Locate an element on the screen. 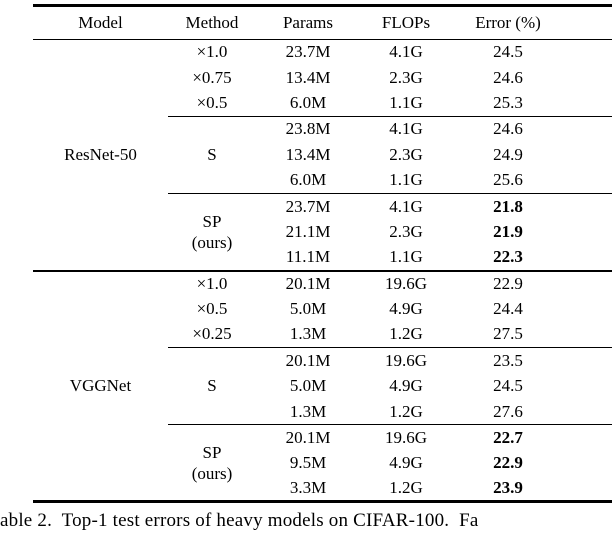 This screenshot has height=534, width=612. table-row: 13.4M 2.3G 24.9 is located at coordinates (322, 155).